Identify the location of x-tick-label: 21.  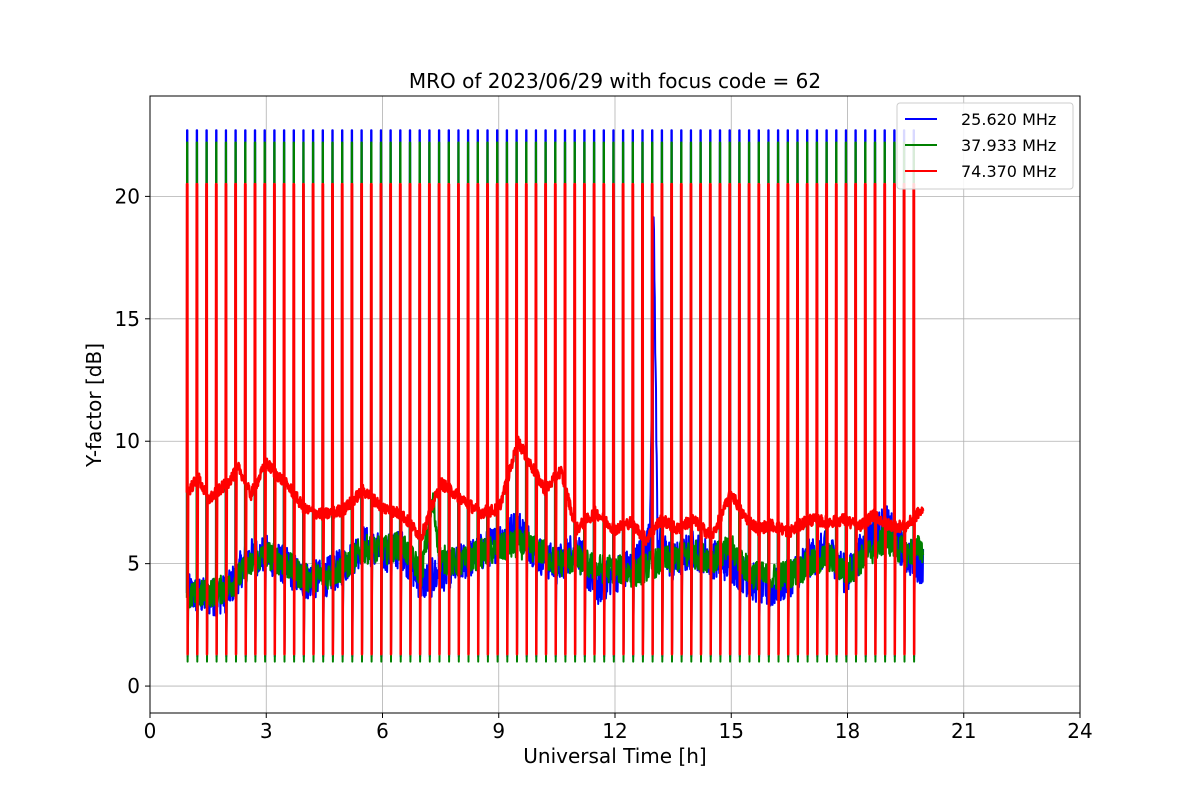
(963, 731).